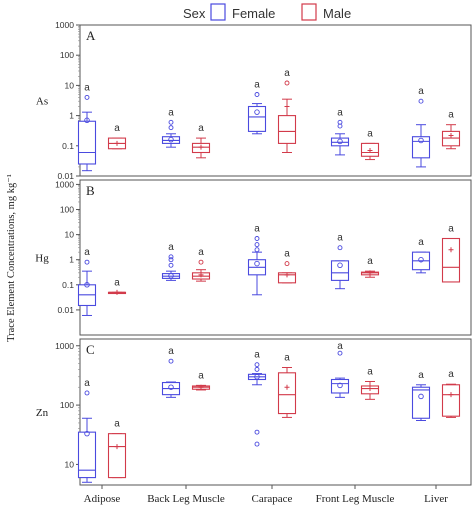 The height and width of the screenshot is (509, 474). Describe the element at coordinates (253, 13) in the screenshot. I see `legend-label-female: Female` at that location.